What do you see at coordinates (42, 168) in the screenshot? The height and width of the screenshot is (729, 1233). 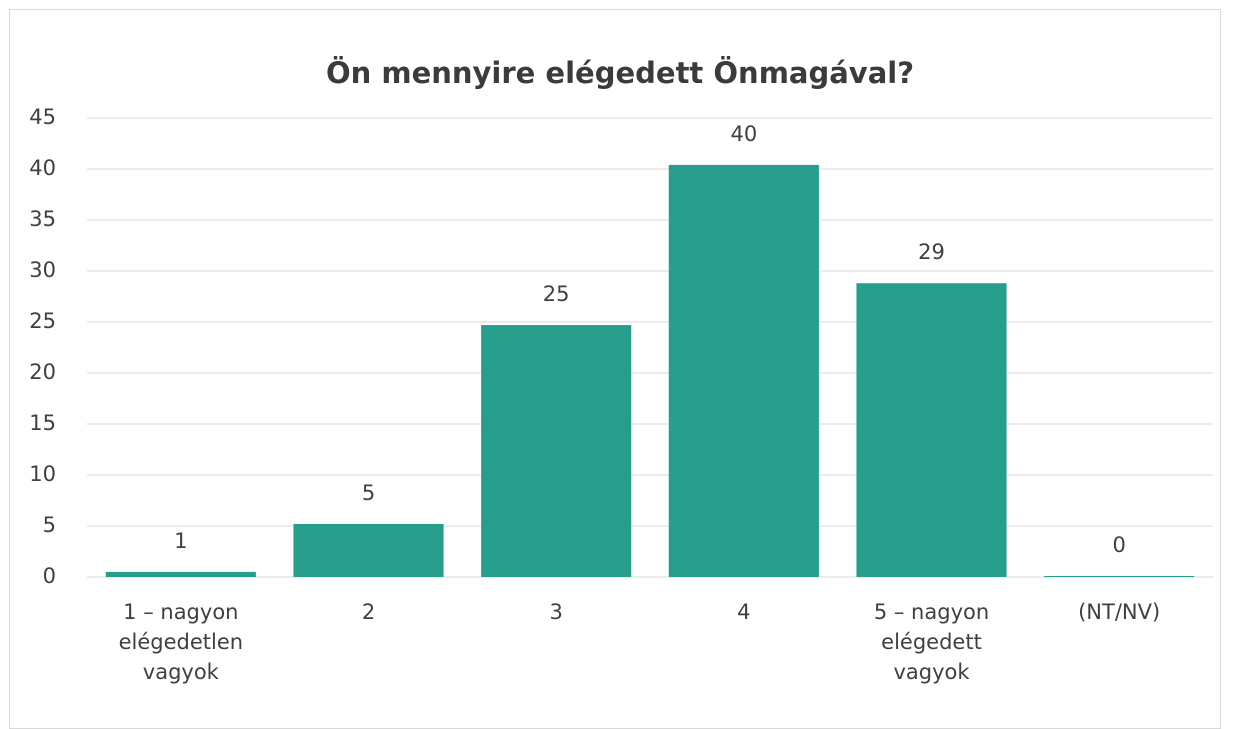 I see `y-tick-label: 40` at bounding box center [42, 168].